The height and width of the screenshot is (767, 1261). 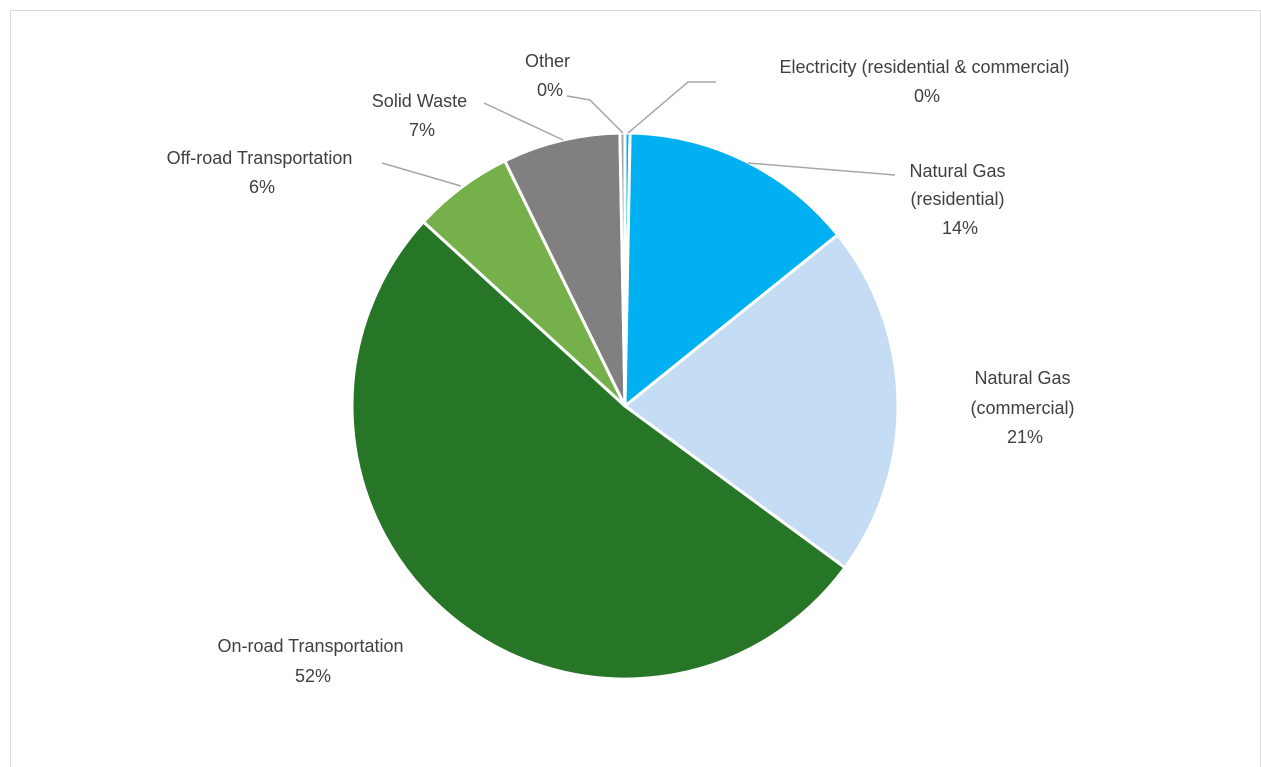 What do you see at coordinates (550, 75) in the screenshot?
I see `label-other: Other 0%` at bounding box center [550, 75].